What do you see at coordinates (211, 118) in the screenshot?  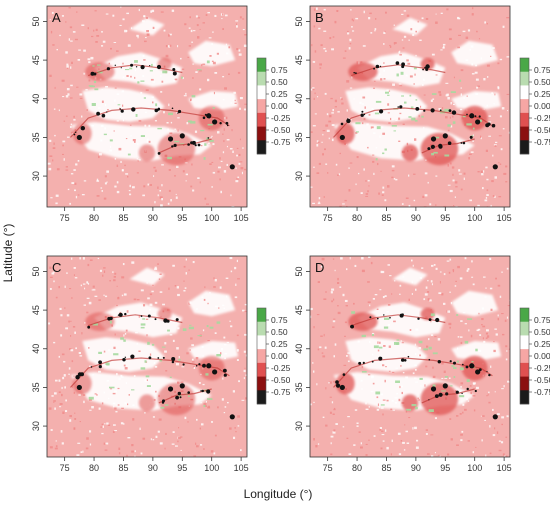 I see `hotspot-region` at bounding box center [211, 118].